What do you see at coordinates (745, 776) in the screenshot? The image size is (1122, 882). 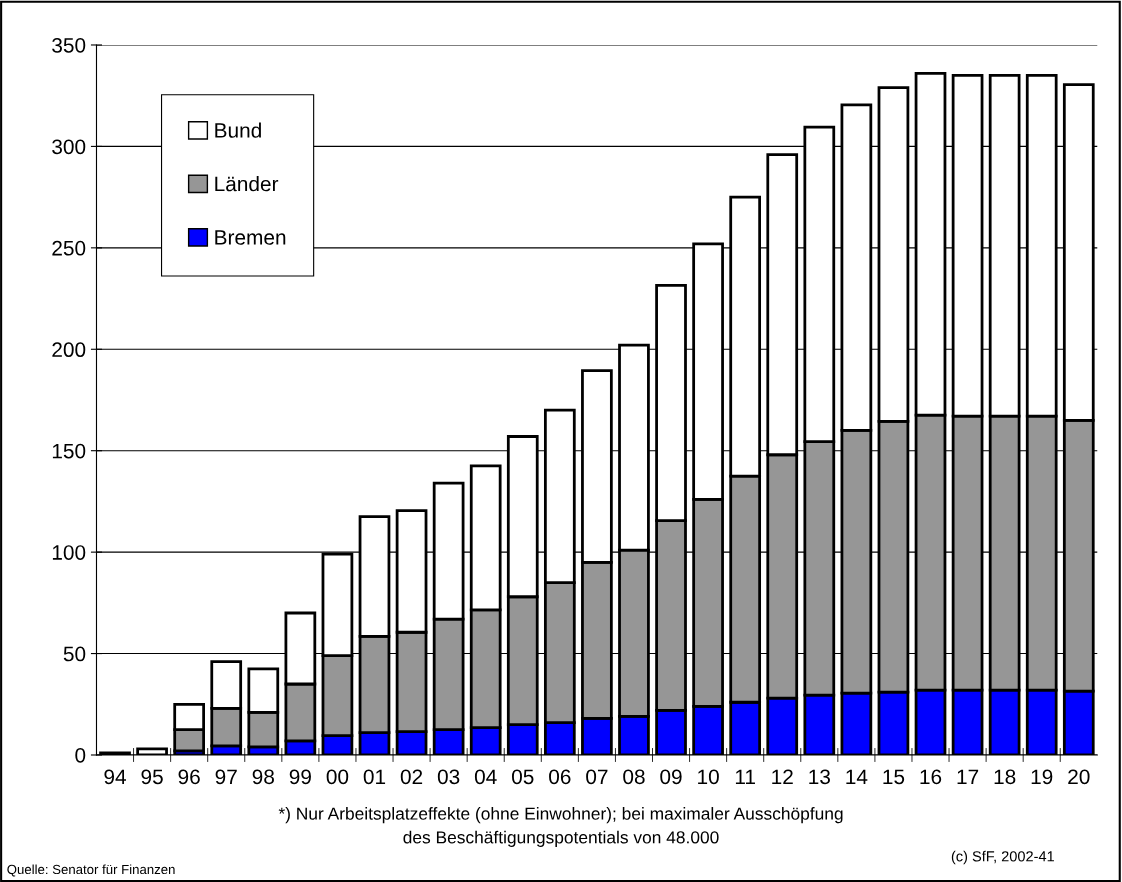 I see `x-tick-label: 11` at bounding box center [745, 776].